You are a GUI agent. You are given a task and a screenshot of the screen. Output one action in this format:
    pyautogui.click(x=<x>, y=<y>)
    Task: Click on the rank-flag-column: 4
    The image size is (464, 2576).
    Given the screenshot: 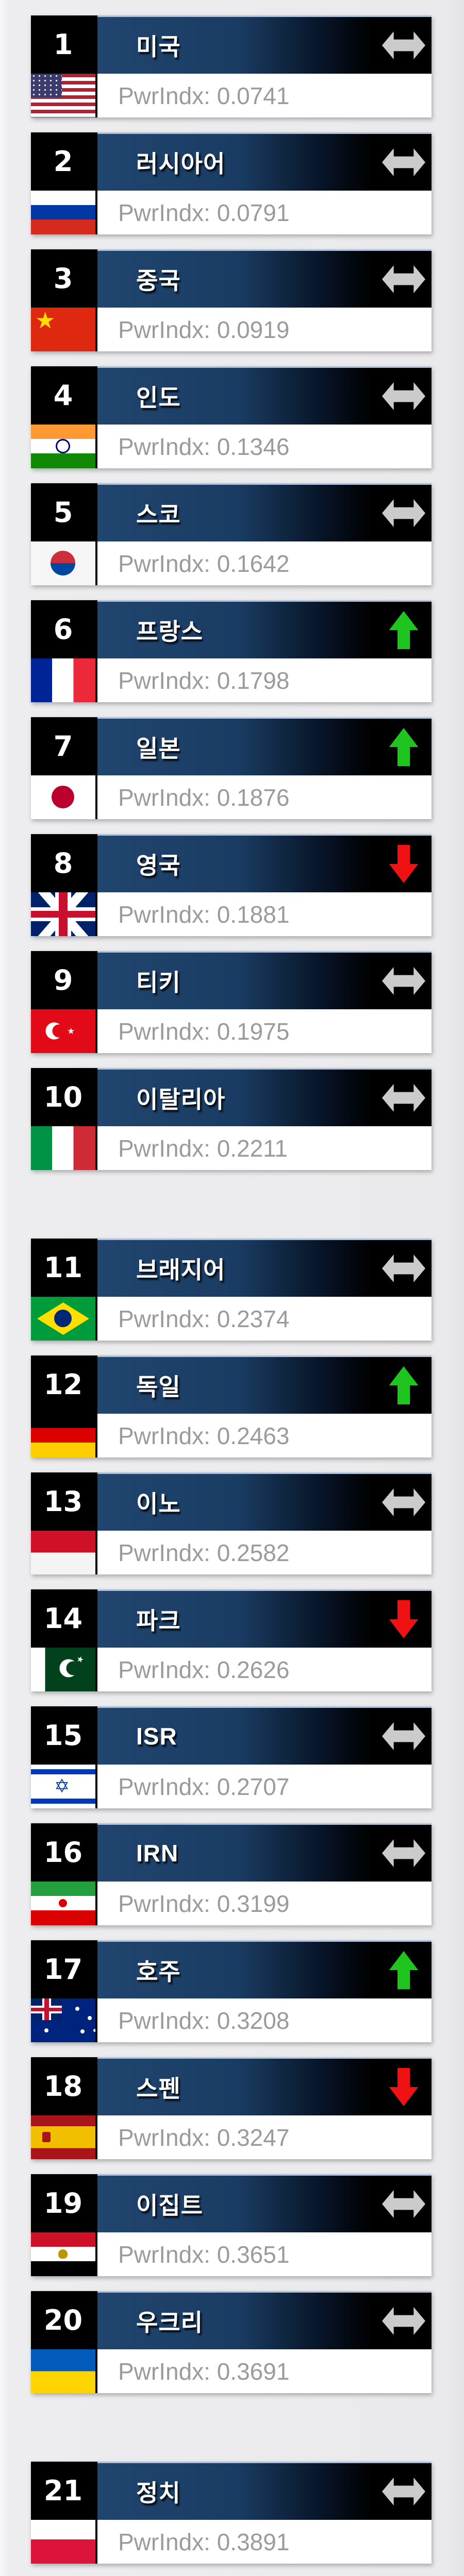 What is the action you would take?
    pyautogui.click(x=63, y=417)
    